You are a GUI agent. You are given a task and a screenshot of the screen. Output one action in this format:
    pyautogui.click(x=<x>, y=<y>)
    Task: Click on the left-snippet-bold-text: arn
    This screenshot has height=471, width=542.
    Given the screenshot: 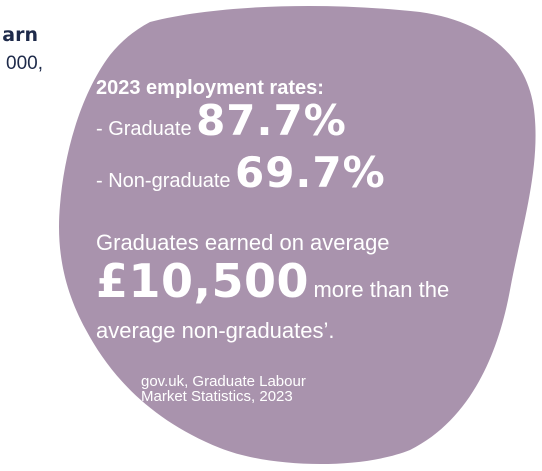 What is the action you would take?
    pyautogui.click(x=20, y=35)
    